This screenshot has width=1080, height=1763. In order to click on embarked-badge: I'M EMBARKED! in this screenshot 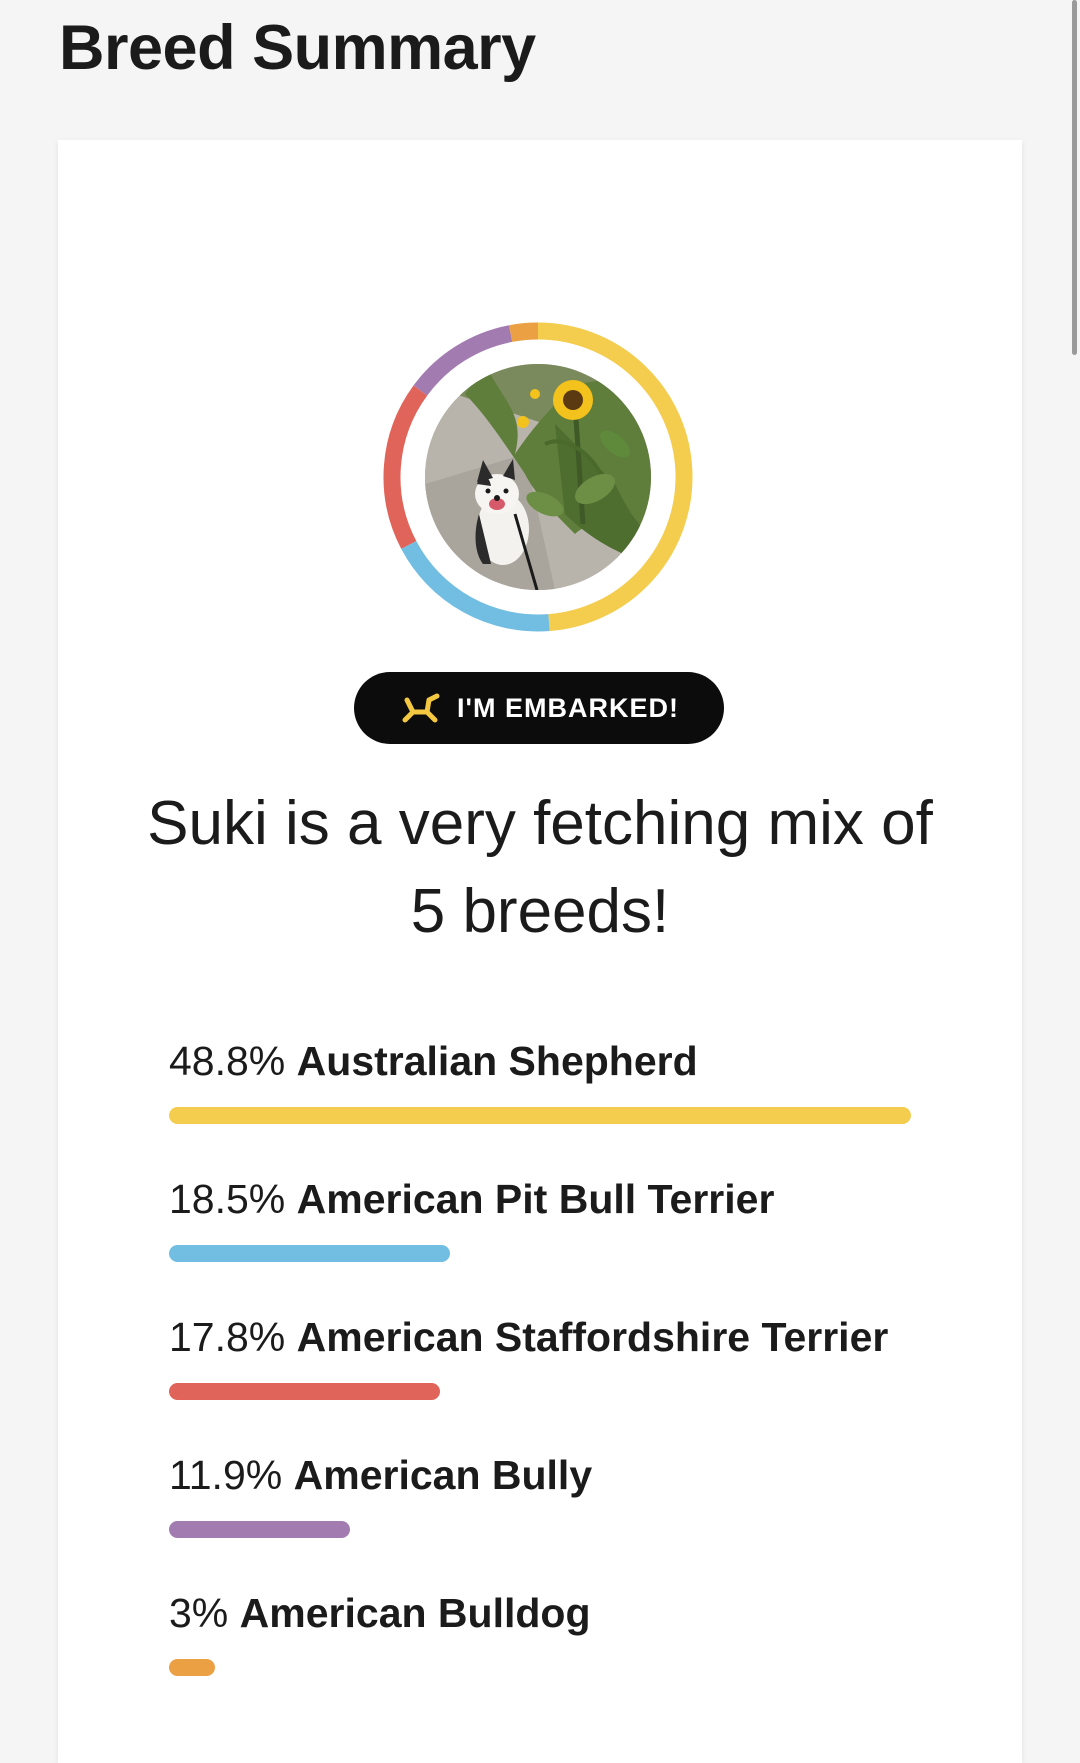, I will do `click(539, 708)`.